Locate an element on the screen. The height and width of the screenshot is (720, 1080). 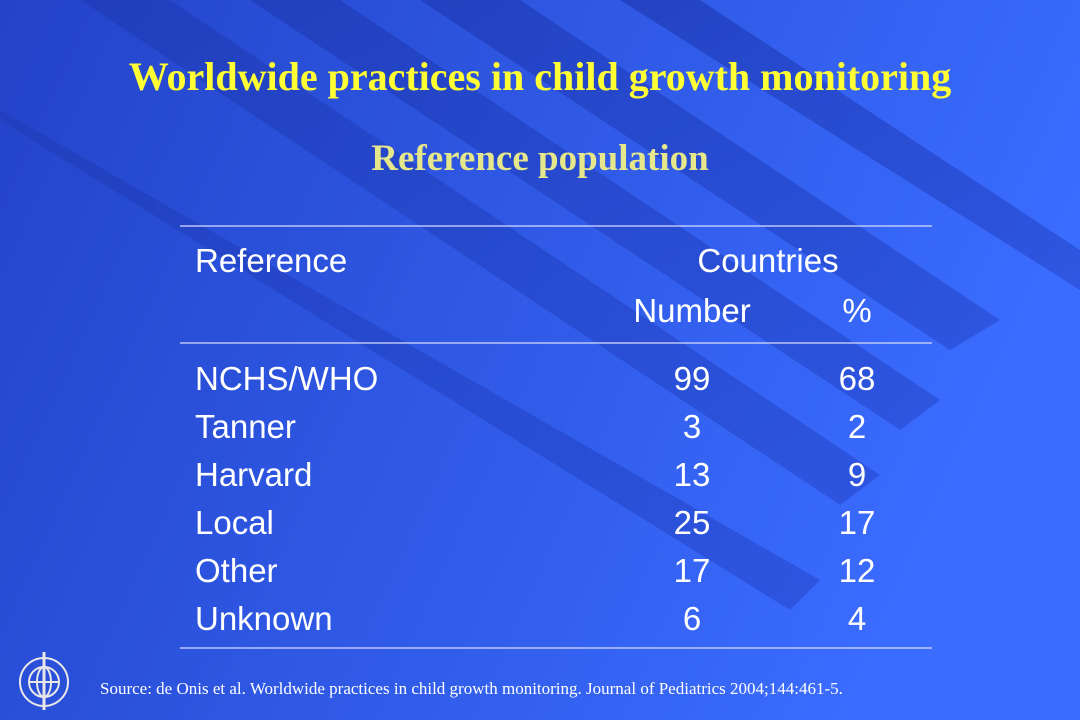
row-label: Other is located at coordinates (236, 570).